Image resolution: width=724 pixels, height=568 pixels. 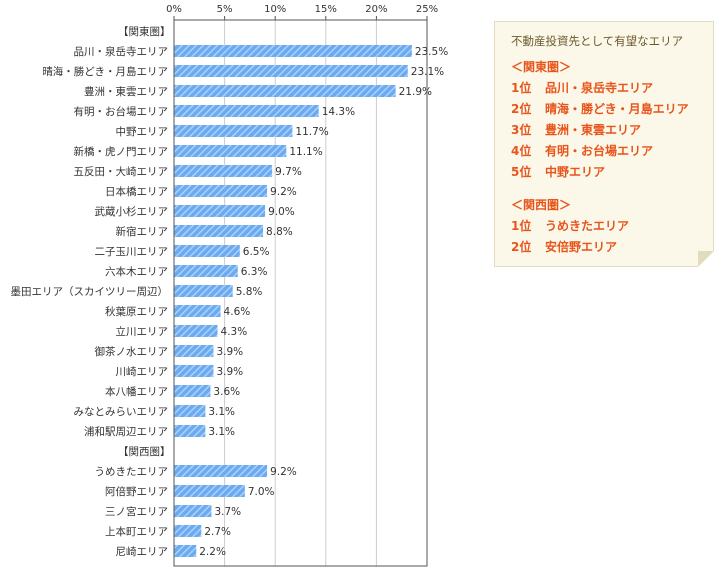 I want to click on category-label: 三ノ宮エリア, so click(x=136, y=511).